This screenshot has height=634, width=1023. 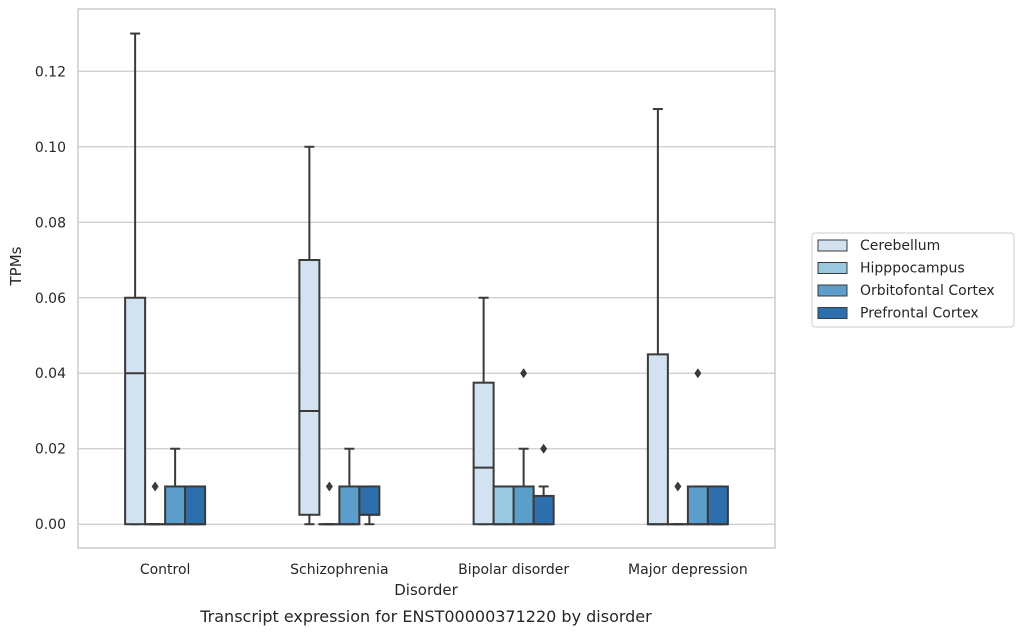 I want to click on y-tick-label: 0.08, so click(x=50, y=223).